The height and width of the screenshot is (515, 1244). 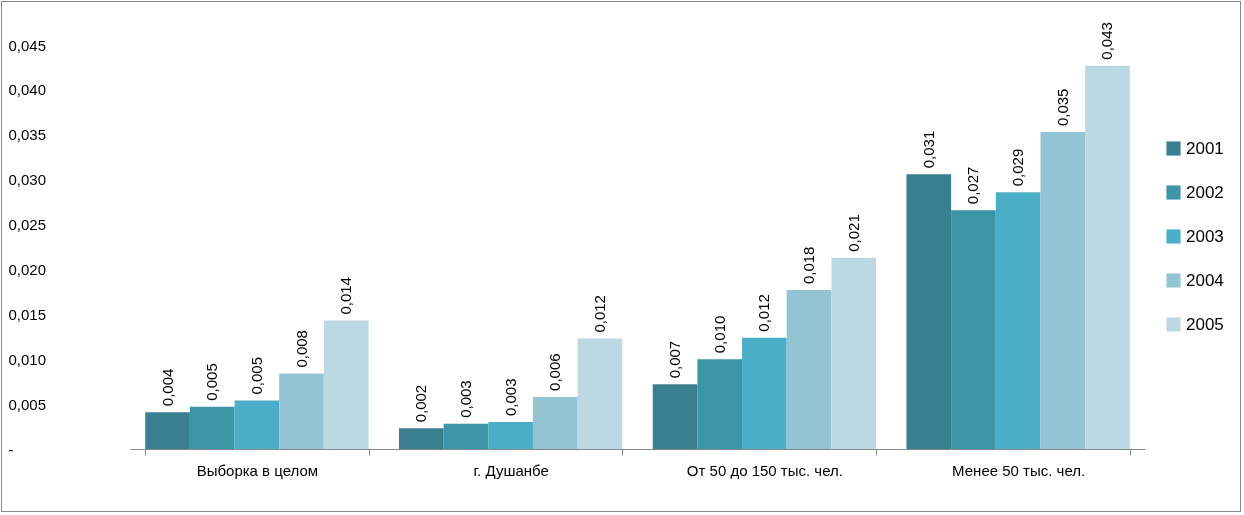 What do you see at coordinates (27, 180) in the screenshot?
I see `y-tick-label: 0,030` at bounding box center [27, 180].